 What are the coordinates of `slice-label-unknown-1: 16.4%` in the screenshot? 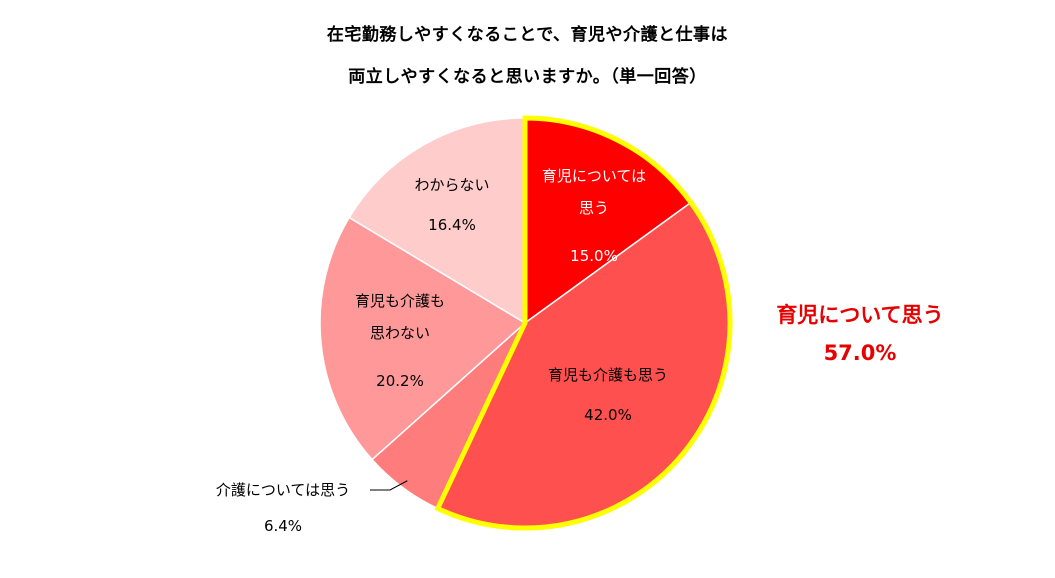 It's located at (452, 225).